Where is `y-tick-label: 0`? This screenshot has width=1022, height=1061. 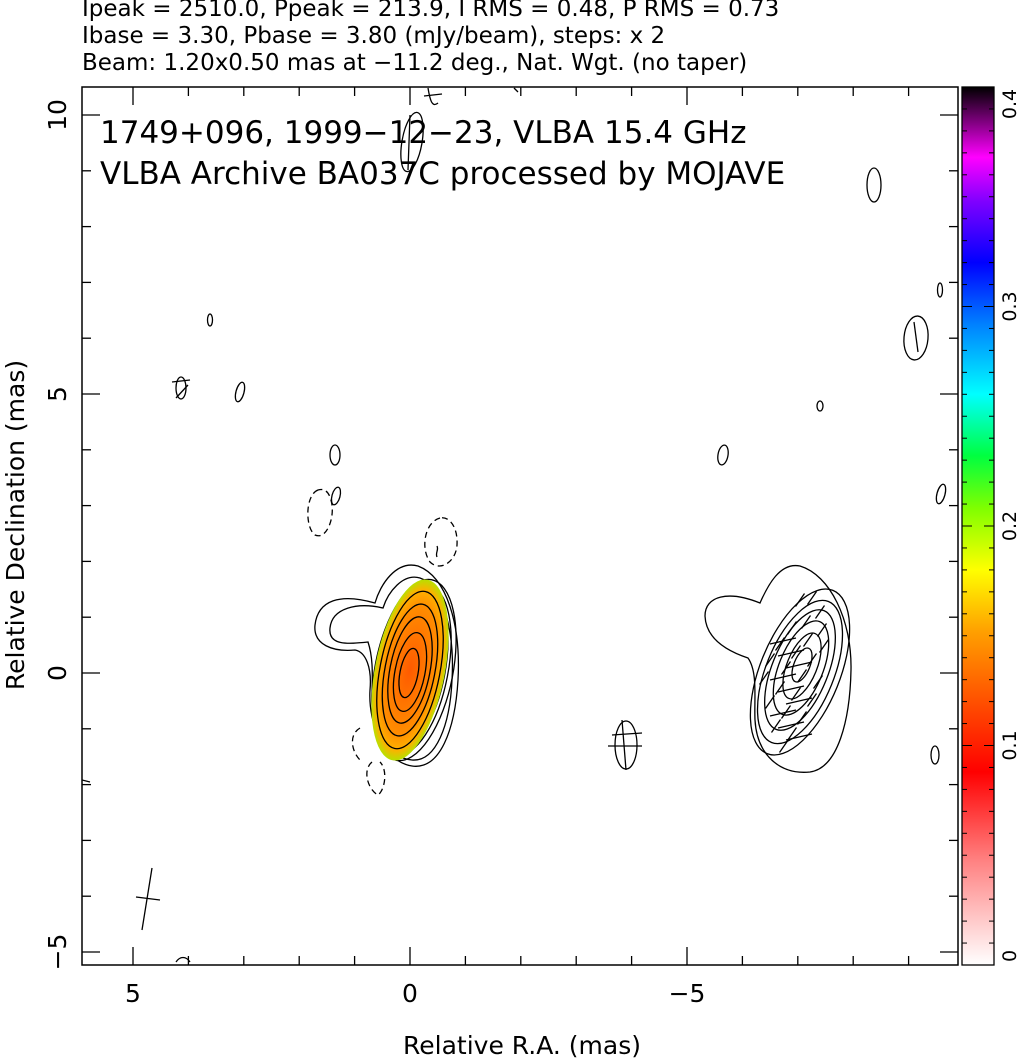 y-tick-label: 0 is located at coordinates (57, 673).